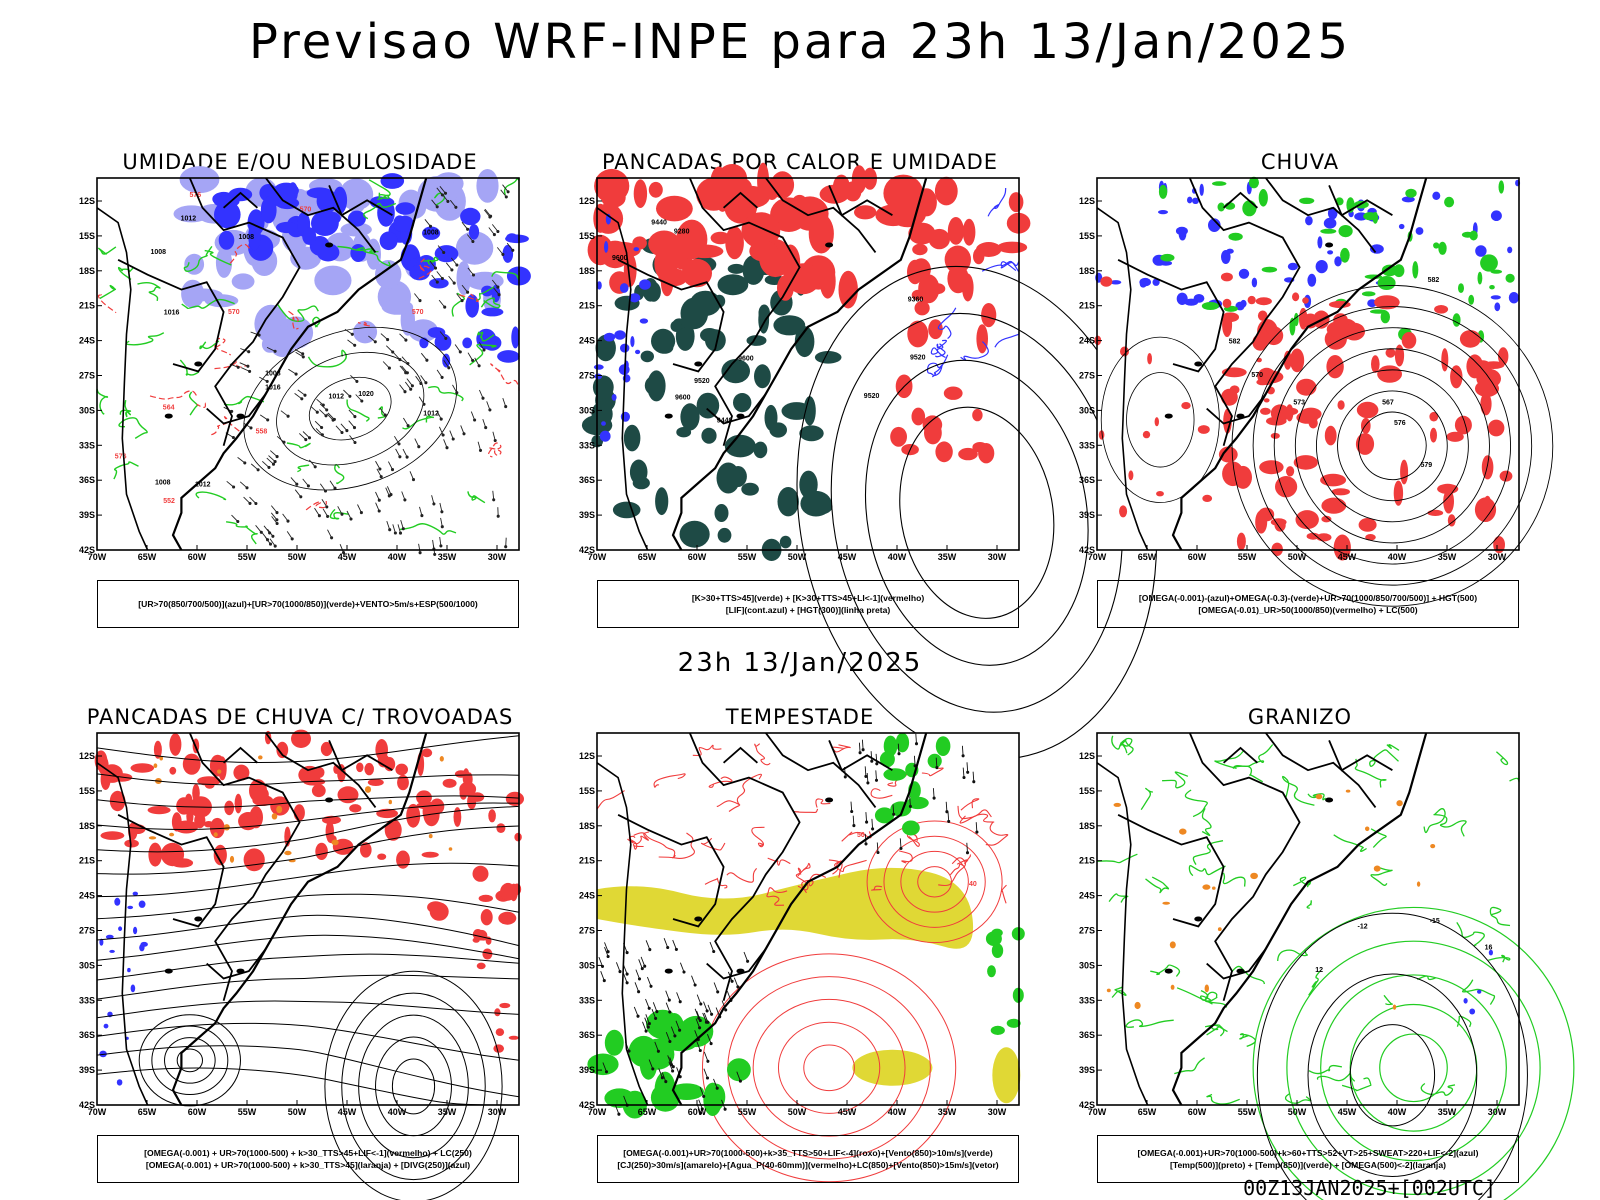 Image resolution: width=1600 pixels, height=1200 pixels. I want to click on lon-tick-label: 50W, so click(797, 1112).